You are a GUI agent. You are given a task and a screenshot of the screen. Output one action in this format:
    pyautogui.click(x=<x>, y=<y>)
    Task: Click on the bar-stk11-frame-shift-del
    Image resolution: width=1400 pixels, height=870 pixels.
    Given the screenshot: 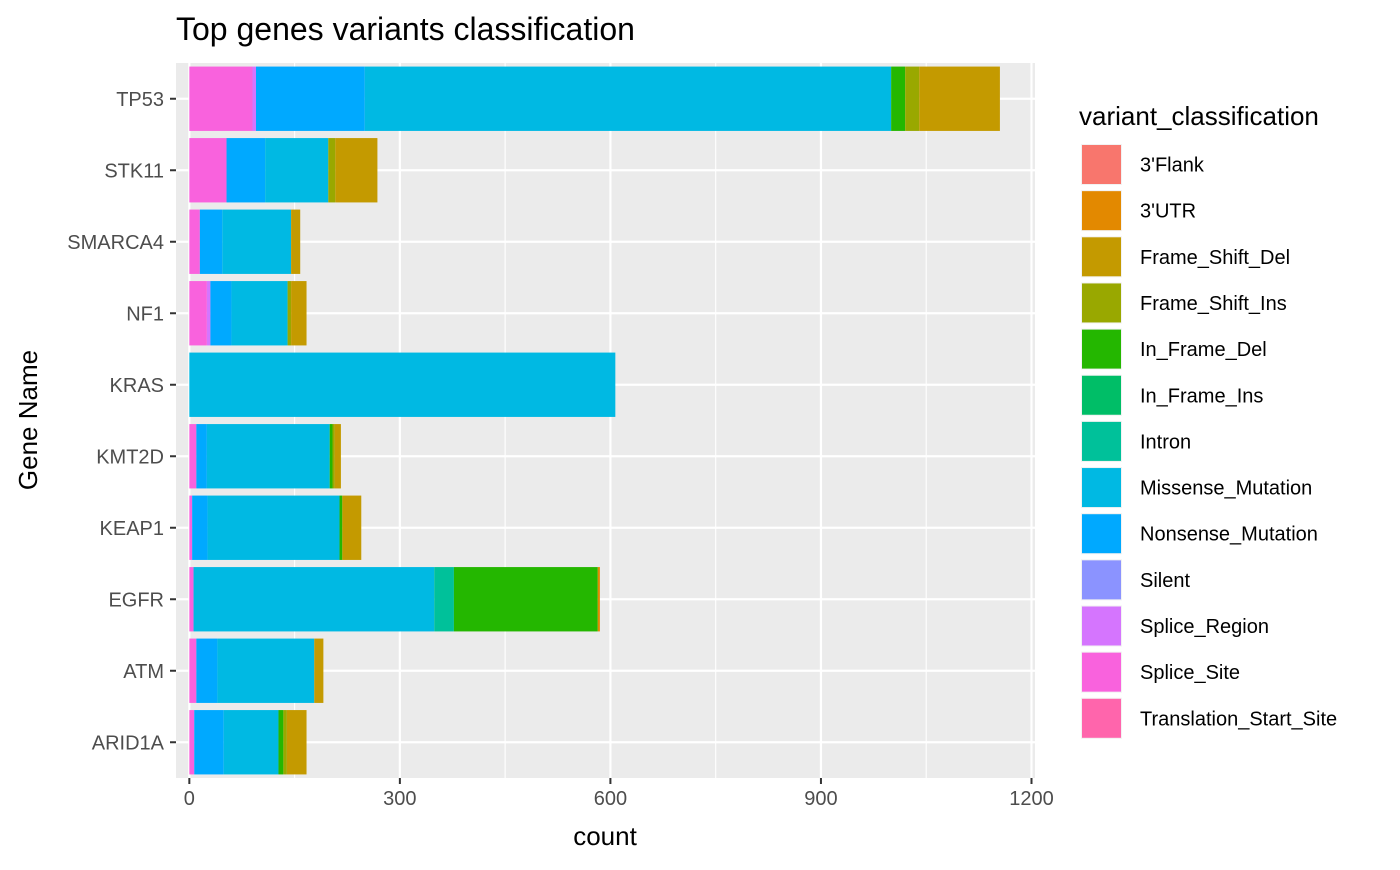 What is the action you would take?
    pyautogui.click(x=356, y=170)
    